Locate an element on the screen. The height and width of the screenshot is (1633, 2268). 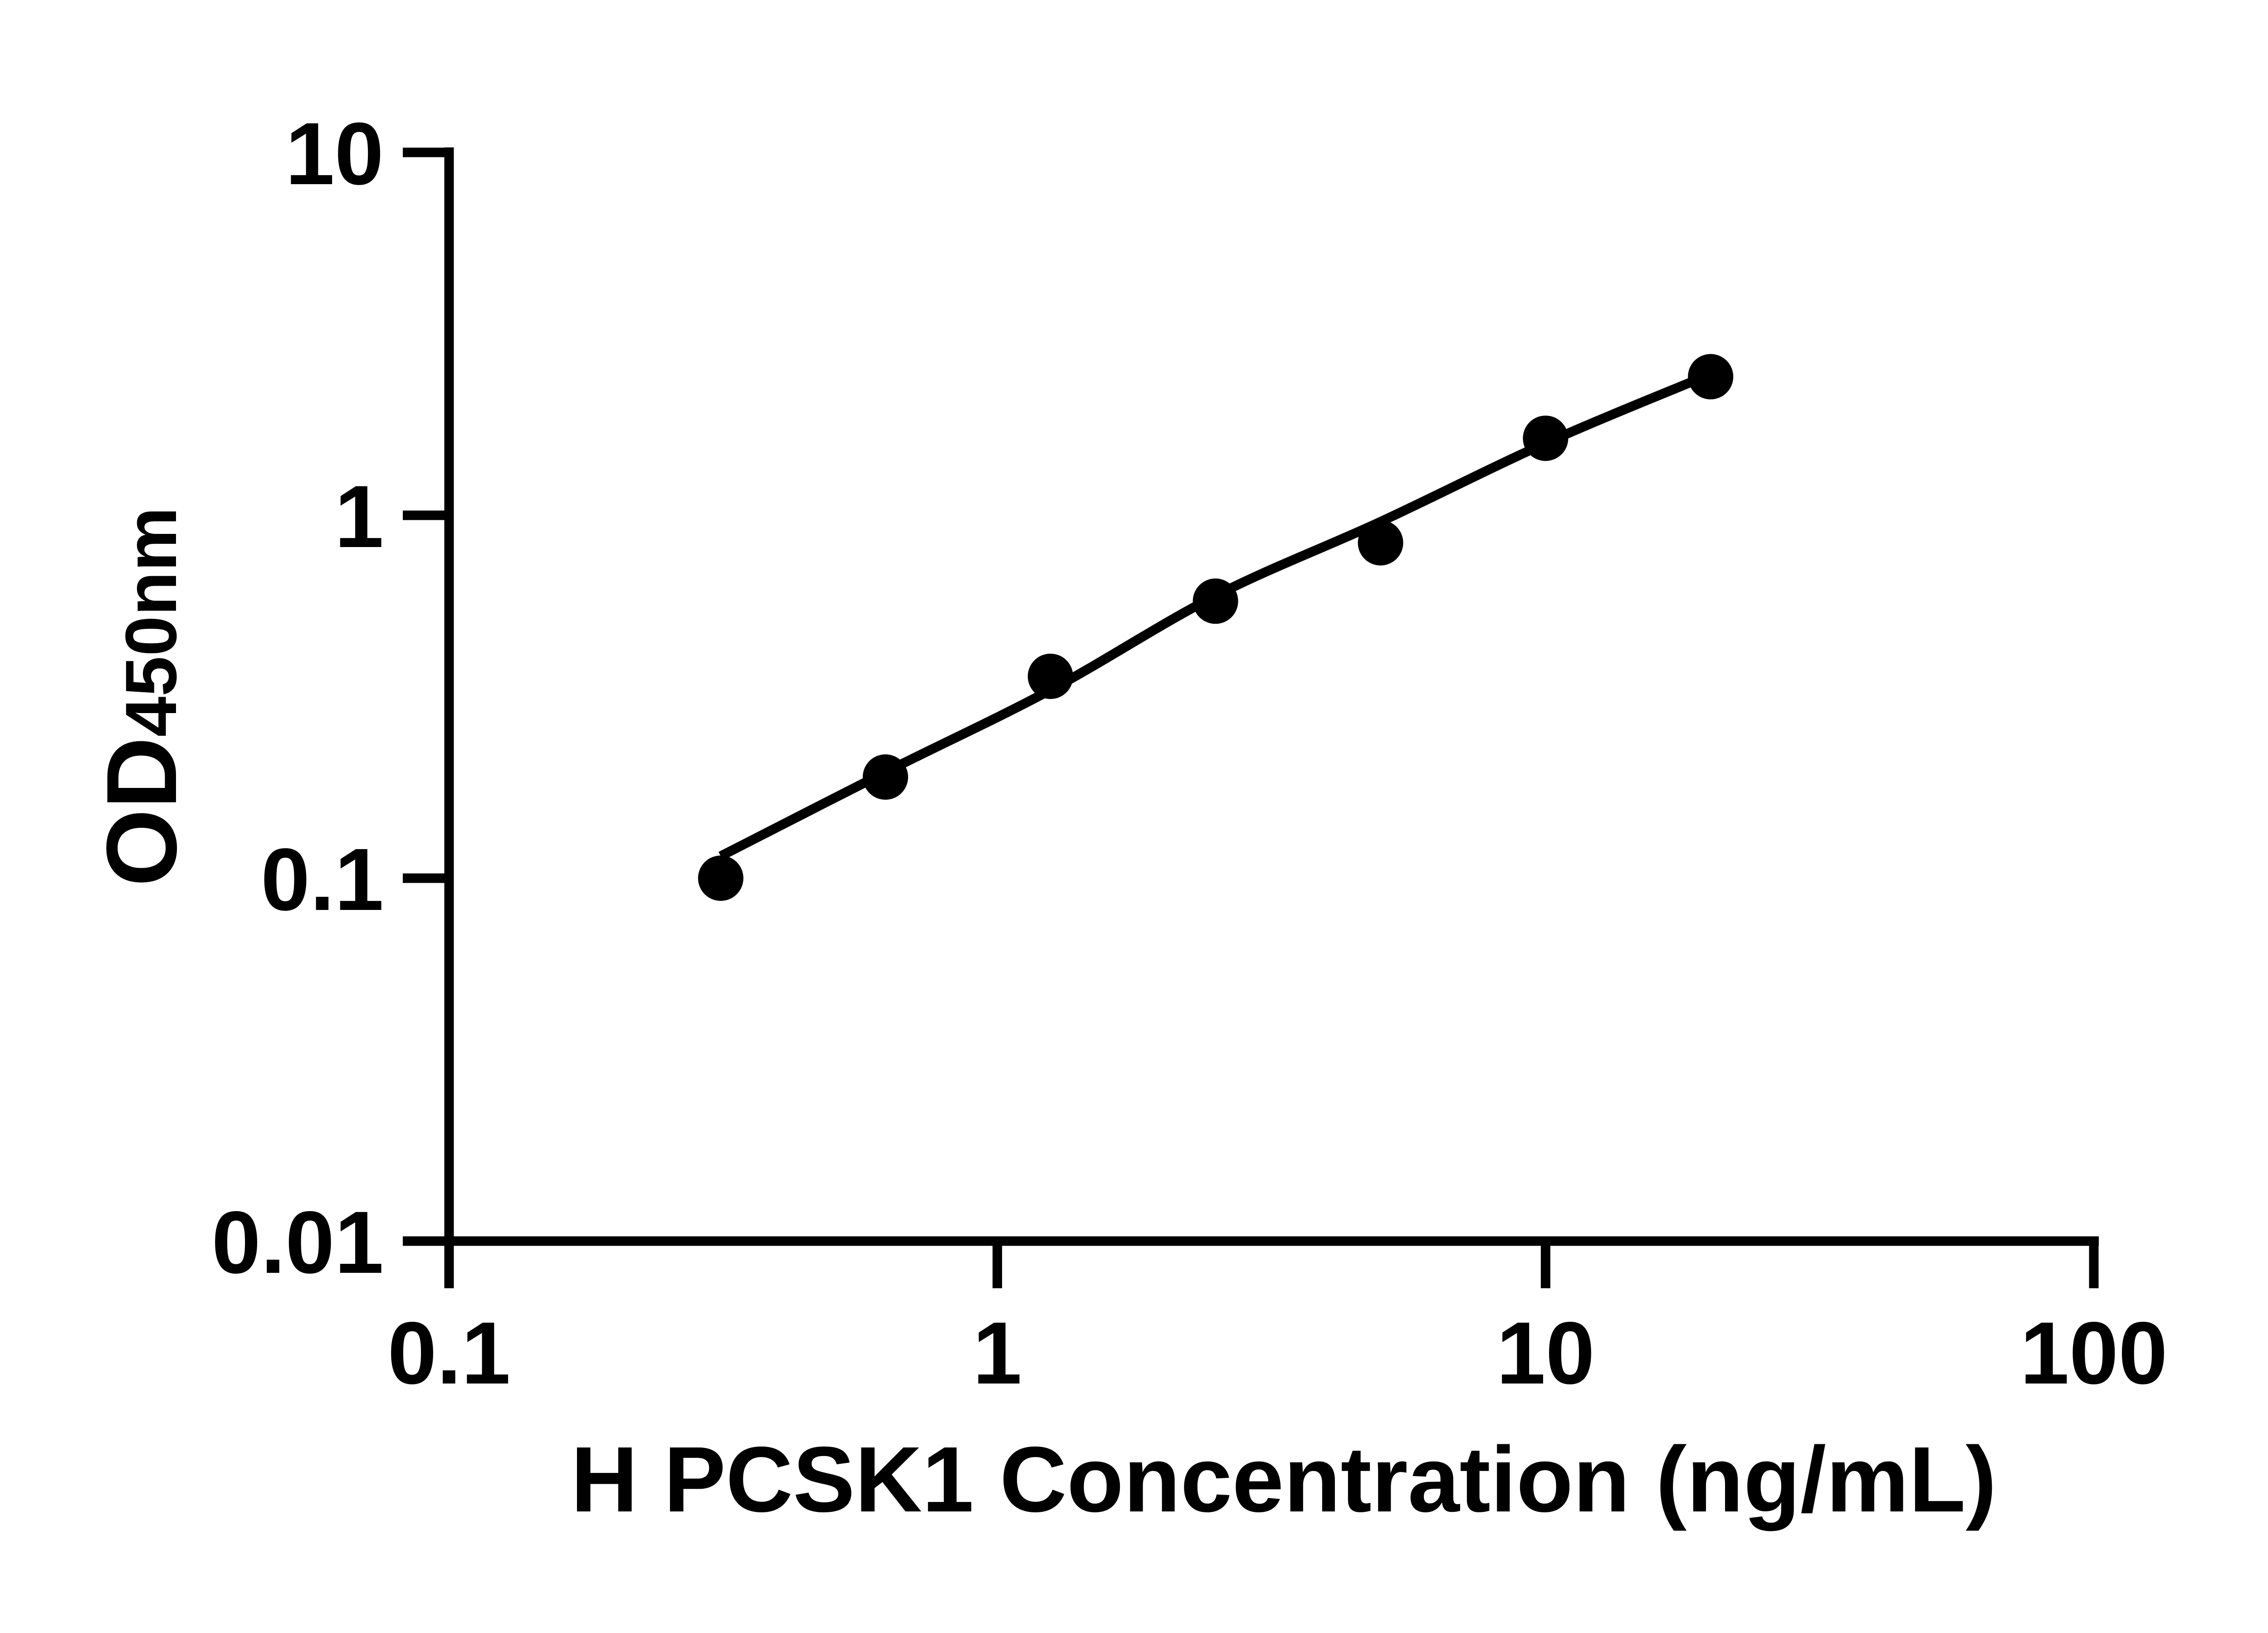
y-tick-label: 1 is located at coordinates (360, 516).